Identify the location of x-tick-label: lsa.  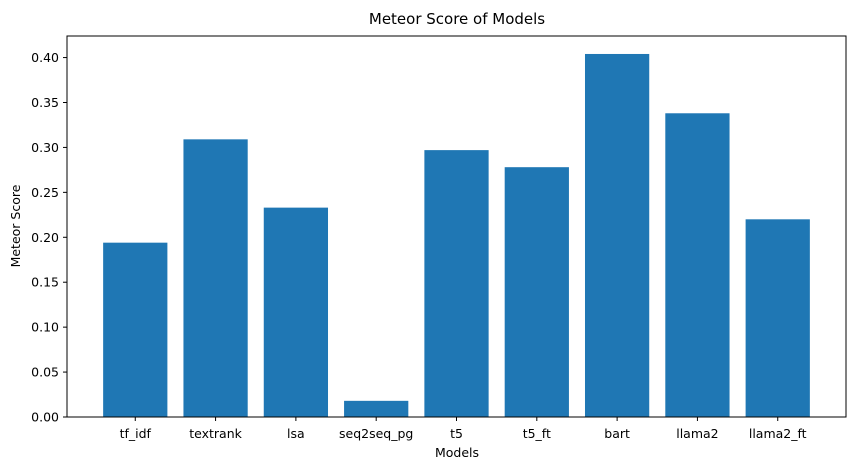
(296, 433).